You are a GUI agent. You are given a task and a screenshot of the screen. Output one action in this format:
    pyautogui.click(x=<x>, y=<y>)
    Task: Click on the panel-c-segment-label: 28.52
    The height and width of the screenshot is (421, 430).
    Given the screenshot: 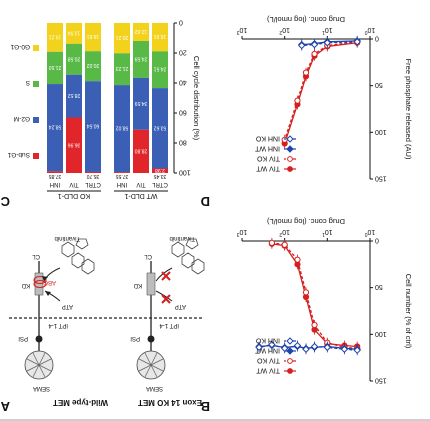 What is the action you would take?
    pyautogui.click(x=74, y=95)
    